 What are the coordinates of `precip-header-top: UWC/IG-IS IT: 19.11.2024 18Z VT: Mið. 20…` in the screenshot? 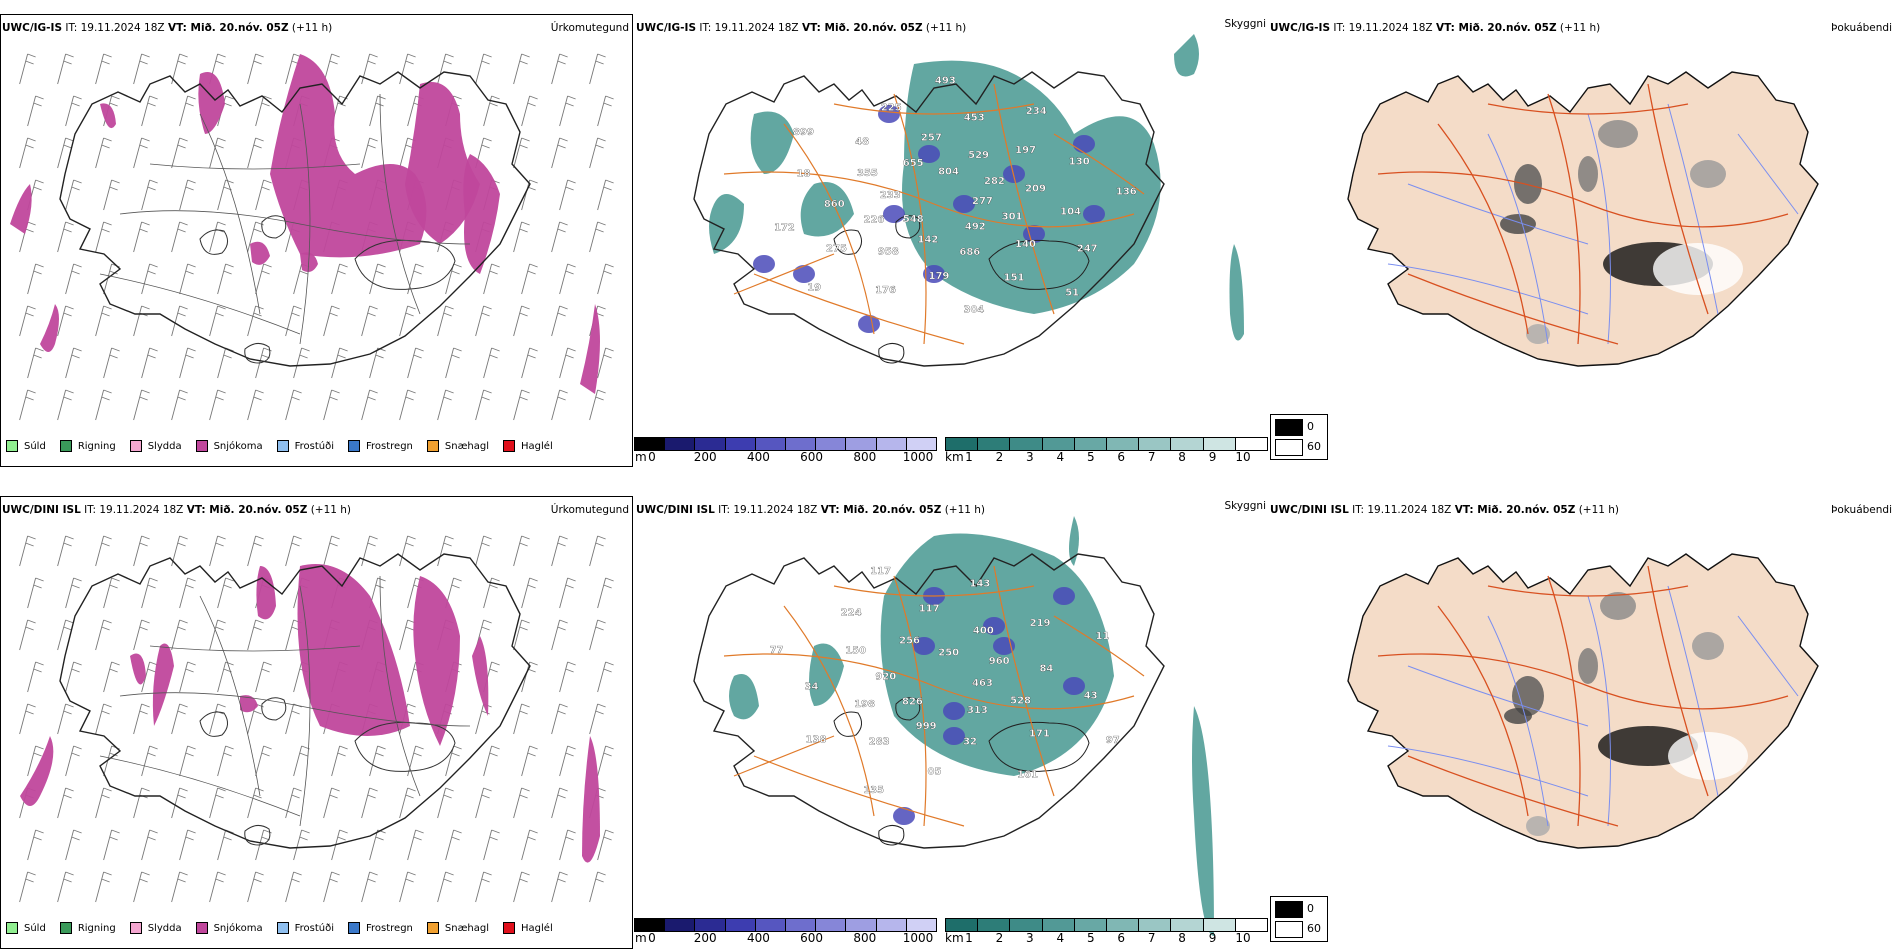 It's located at (167, 28).